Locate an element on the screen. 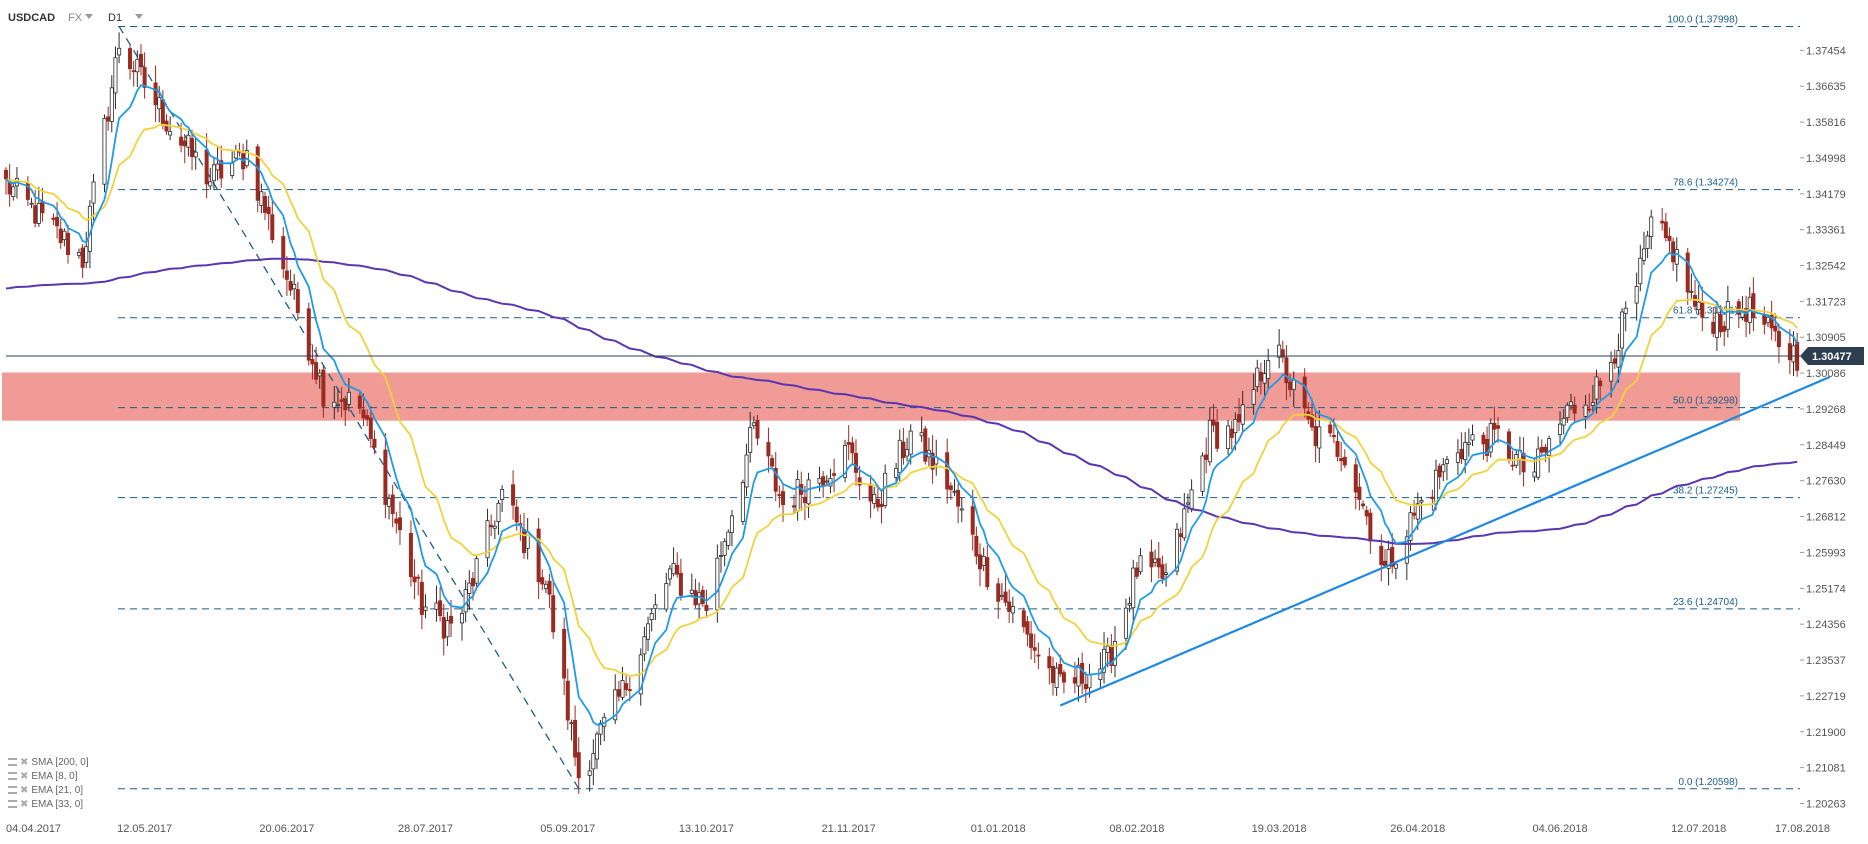 The image size is (1868, 844). legend-label: SMA [200, 0] is located at coordinates (60, 762).